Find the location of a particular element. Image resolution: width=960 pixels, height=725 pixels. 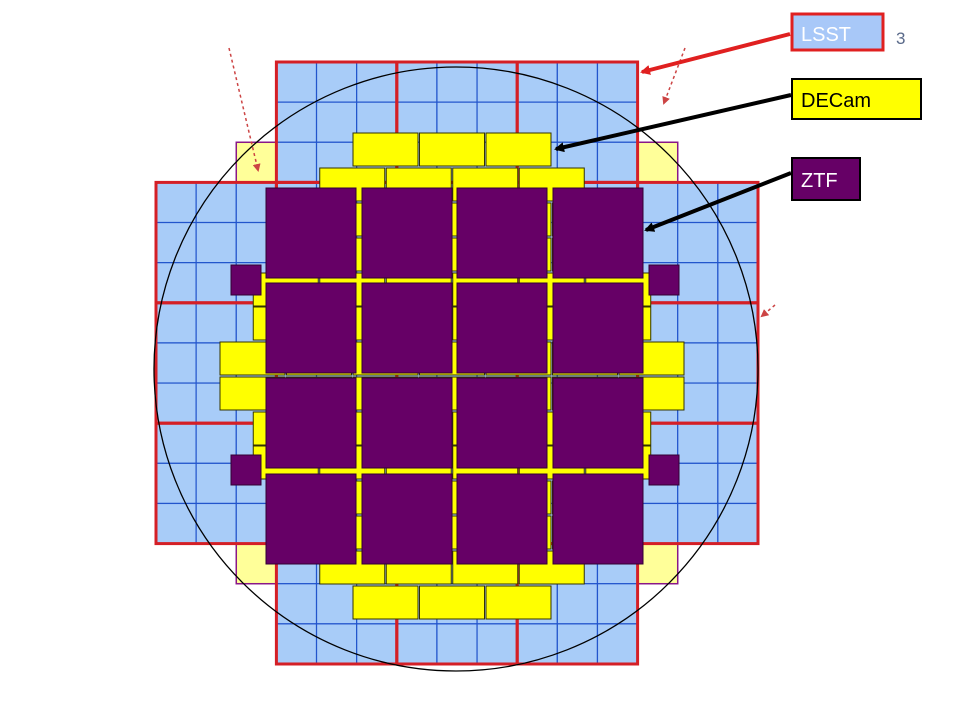

lsst-label: LSST is located at coordinates (837, 32).